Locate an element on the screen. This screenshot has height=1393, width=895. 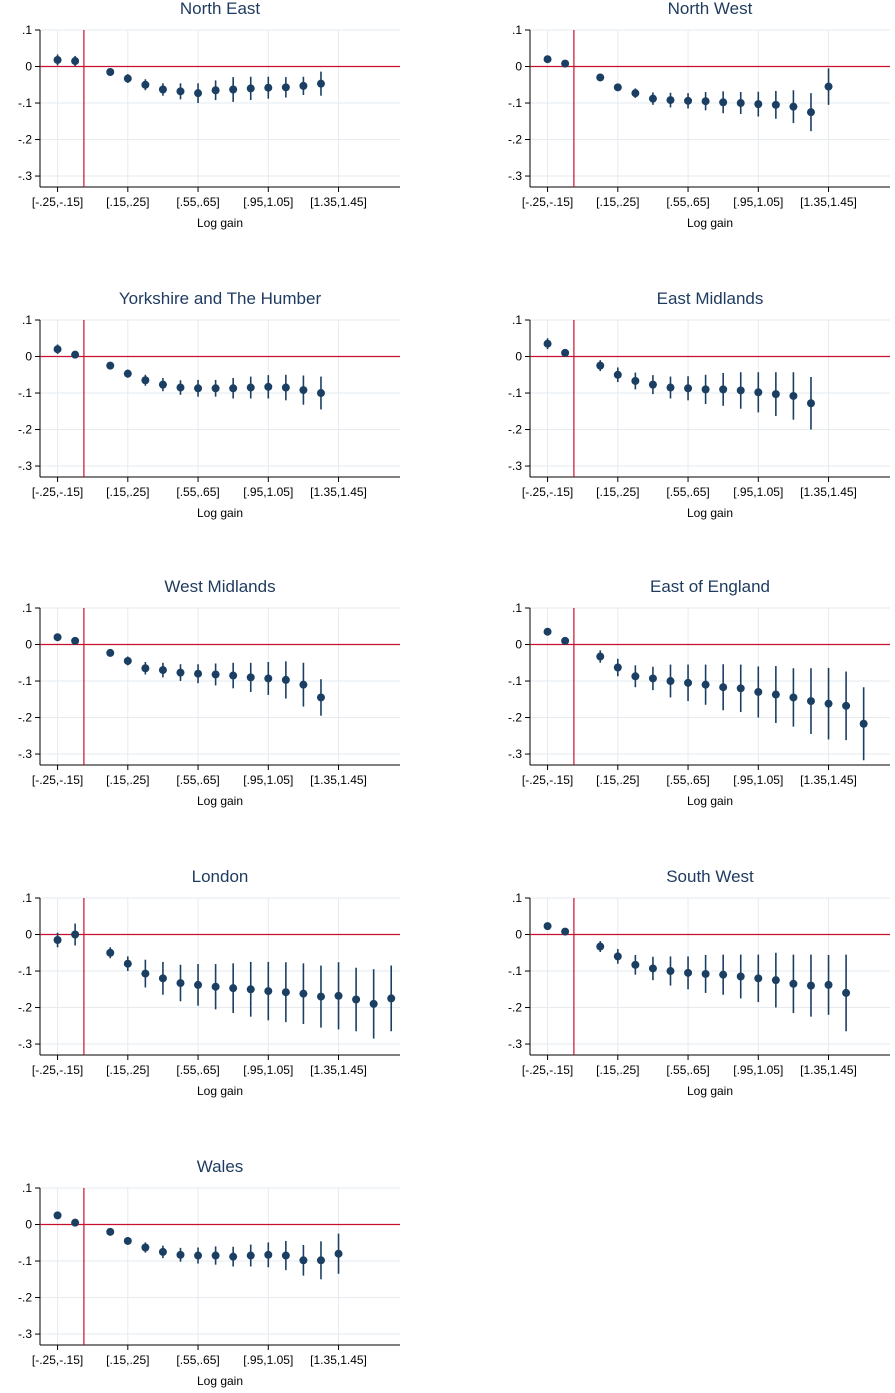
panel-title: Yorkshire and The Humber is located at coordinates (220, 298).